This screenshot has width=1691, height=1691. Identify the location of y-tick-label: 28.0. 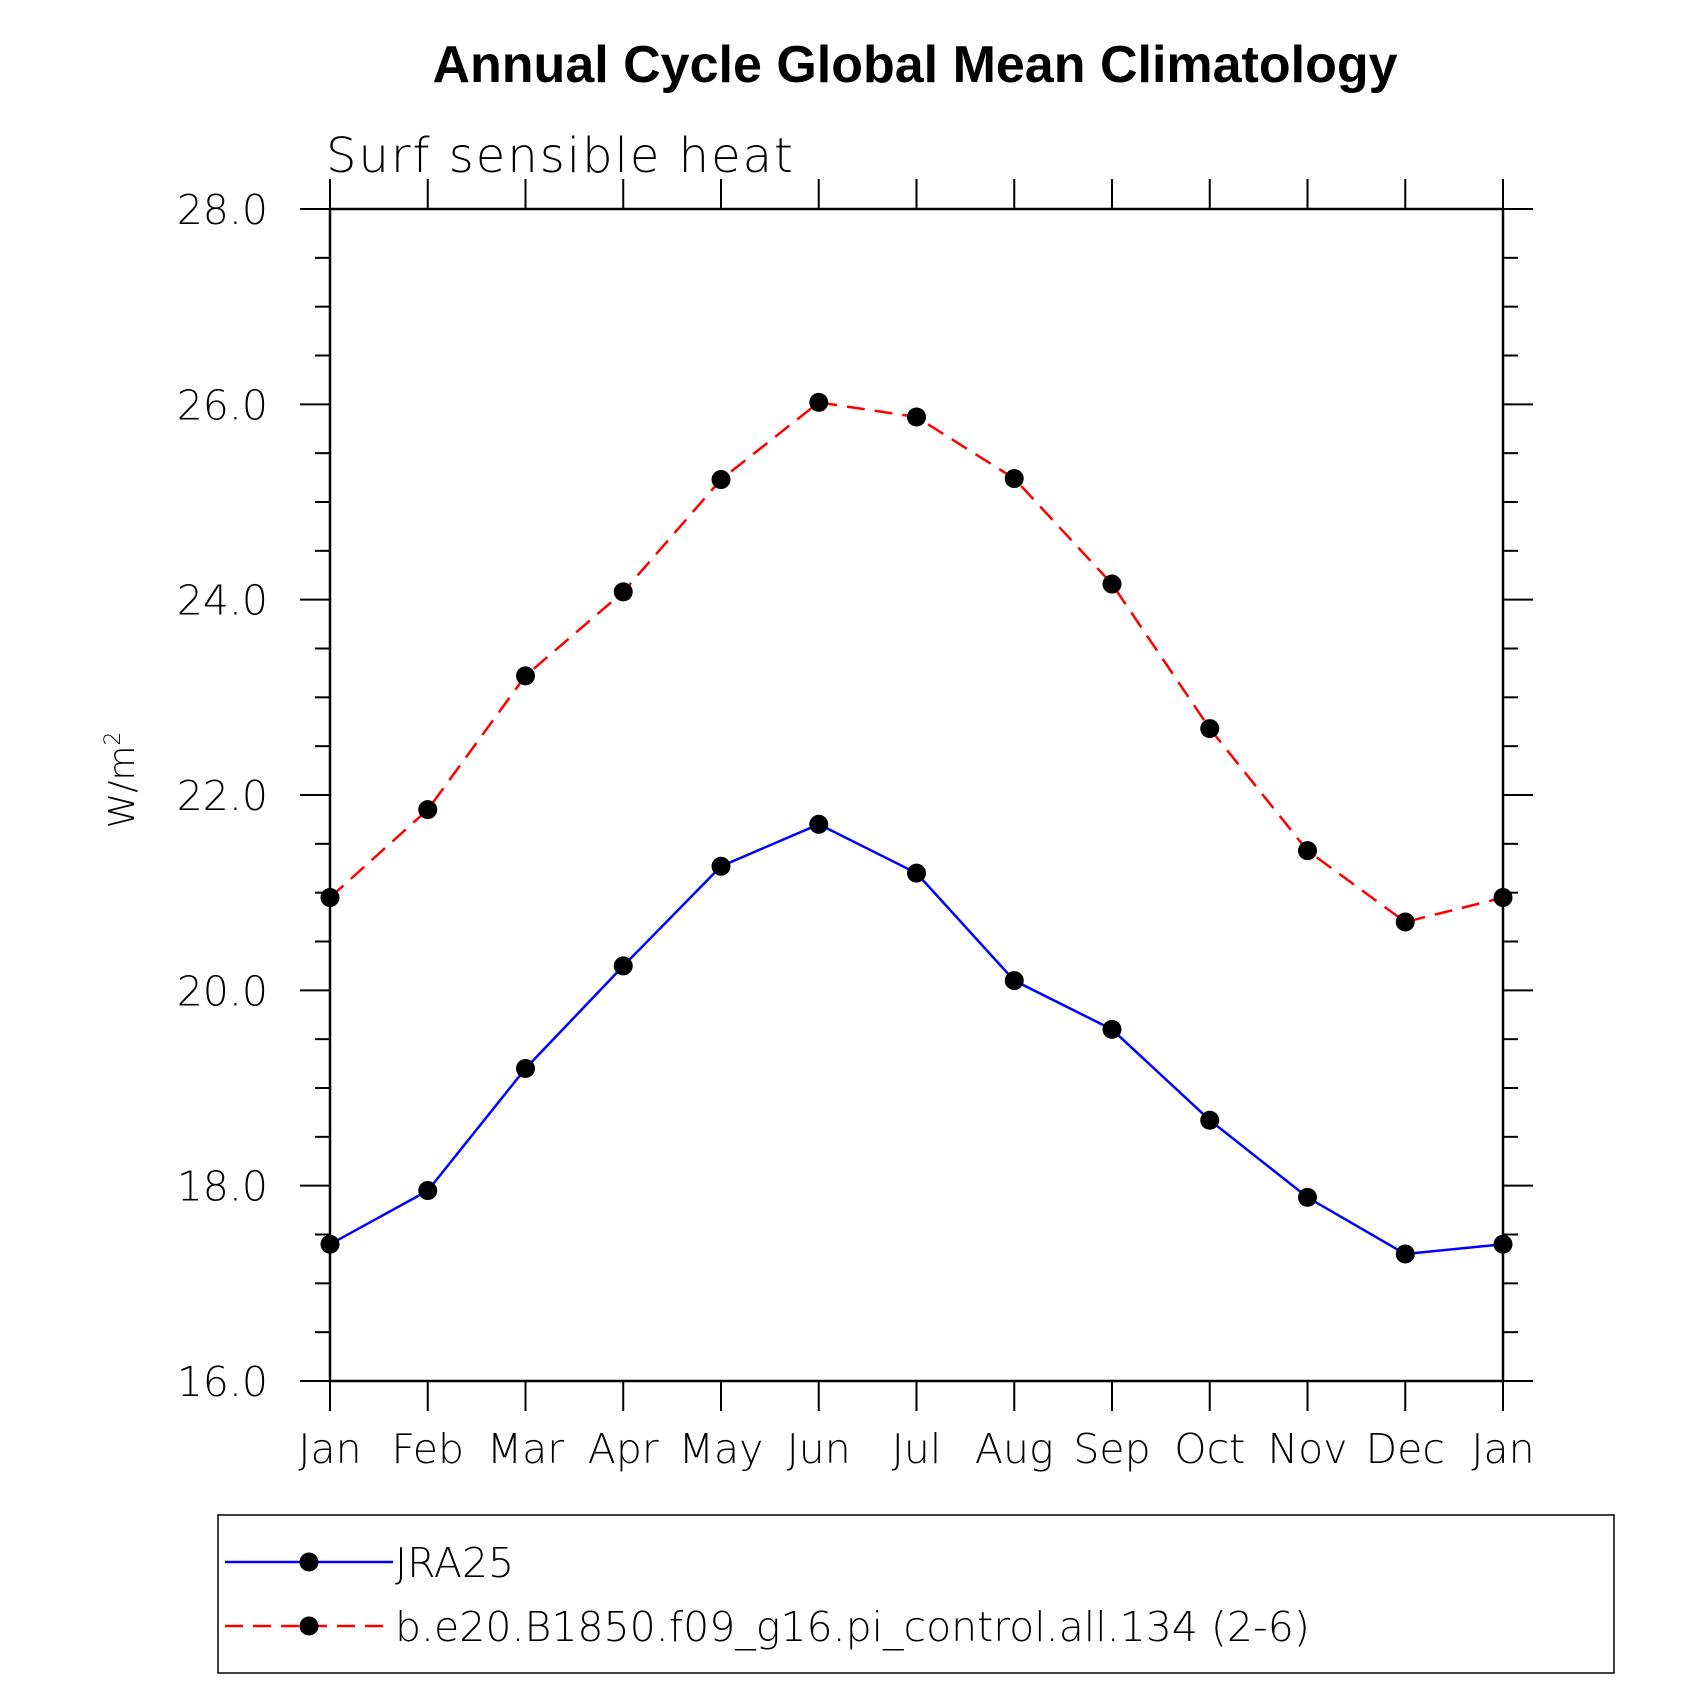
(222, 210).